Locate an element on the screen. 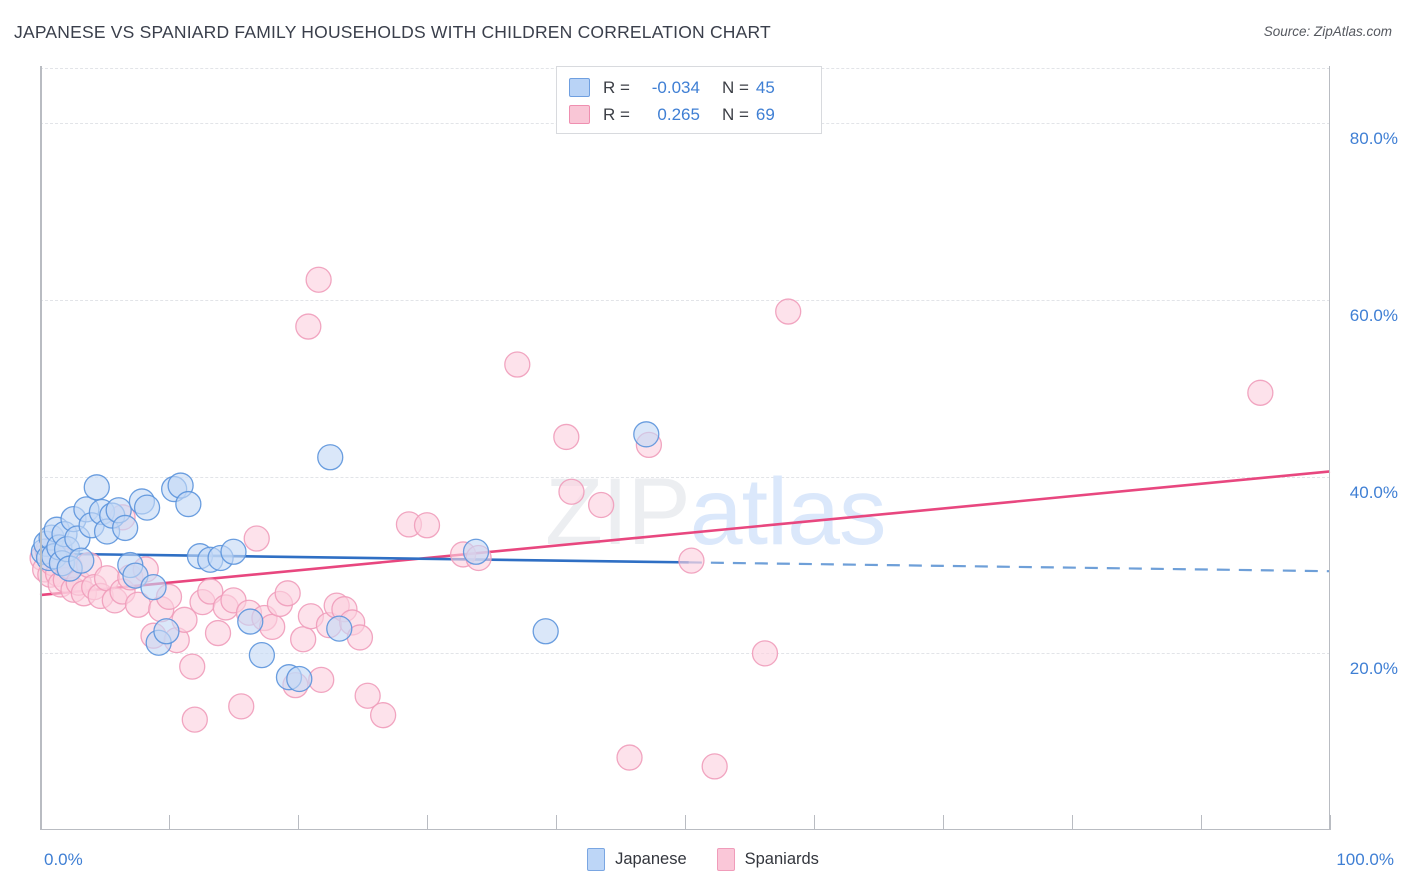  y-axis-tick-label: 60.0% is located at coordinates (1373, 316).